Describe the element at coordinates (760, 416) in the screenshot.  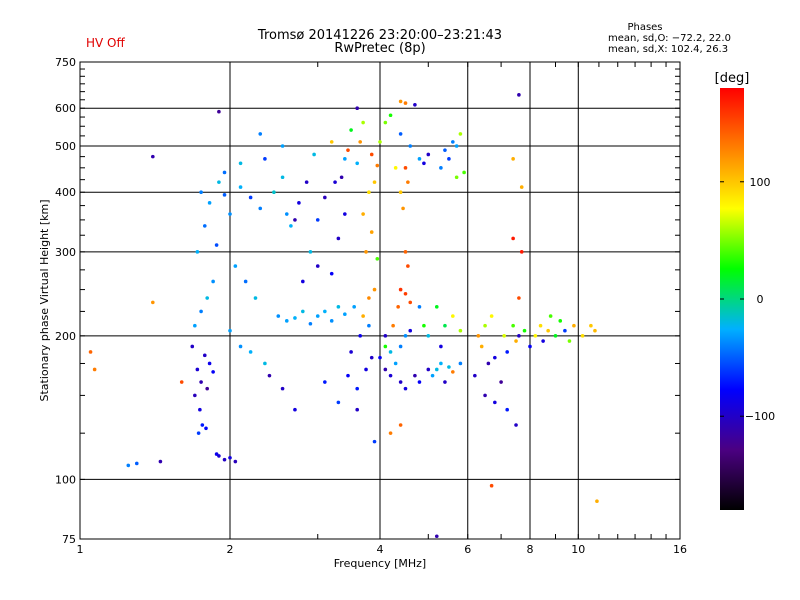
I see `colorbar-tick-label: −100` at that location.